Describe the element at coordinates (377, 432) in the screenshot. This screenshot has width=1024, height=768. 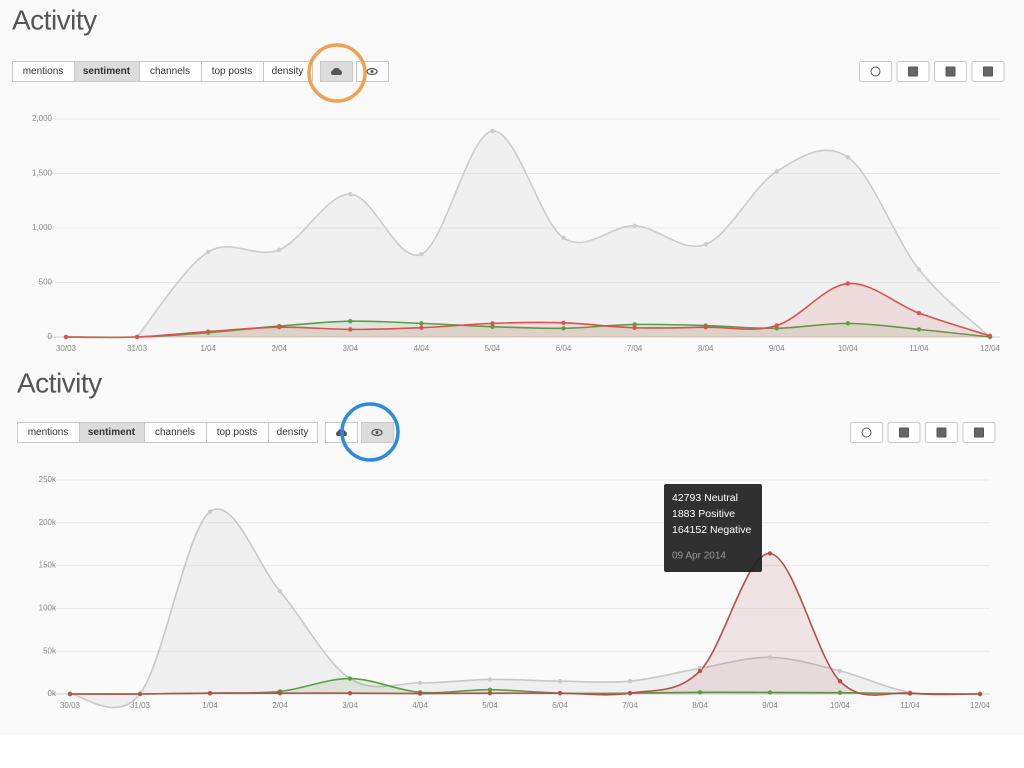
I see `eye-icon` at that location.